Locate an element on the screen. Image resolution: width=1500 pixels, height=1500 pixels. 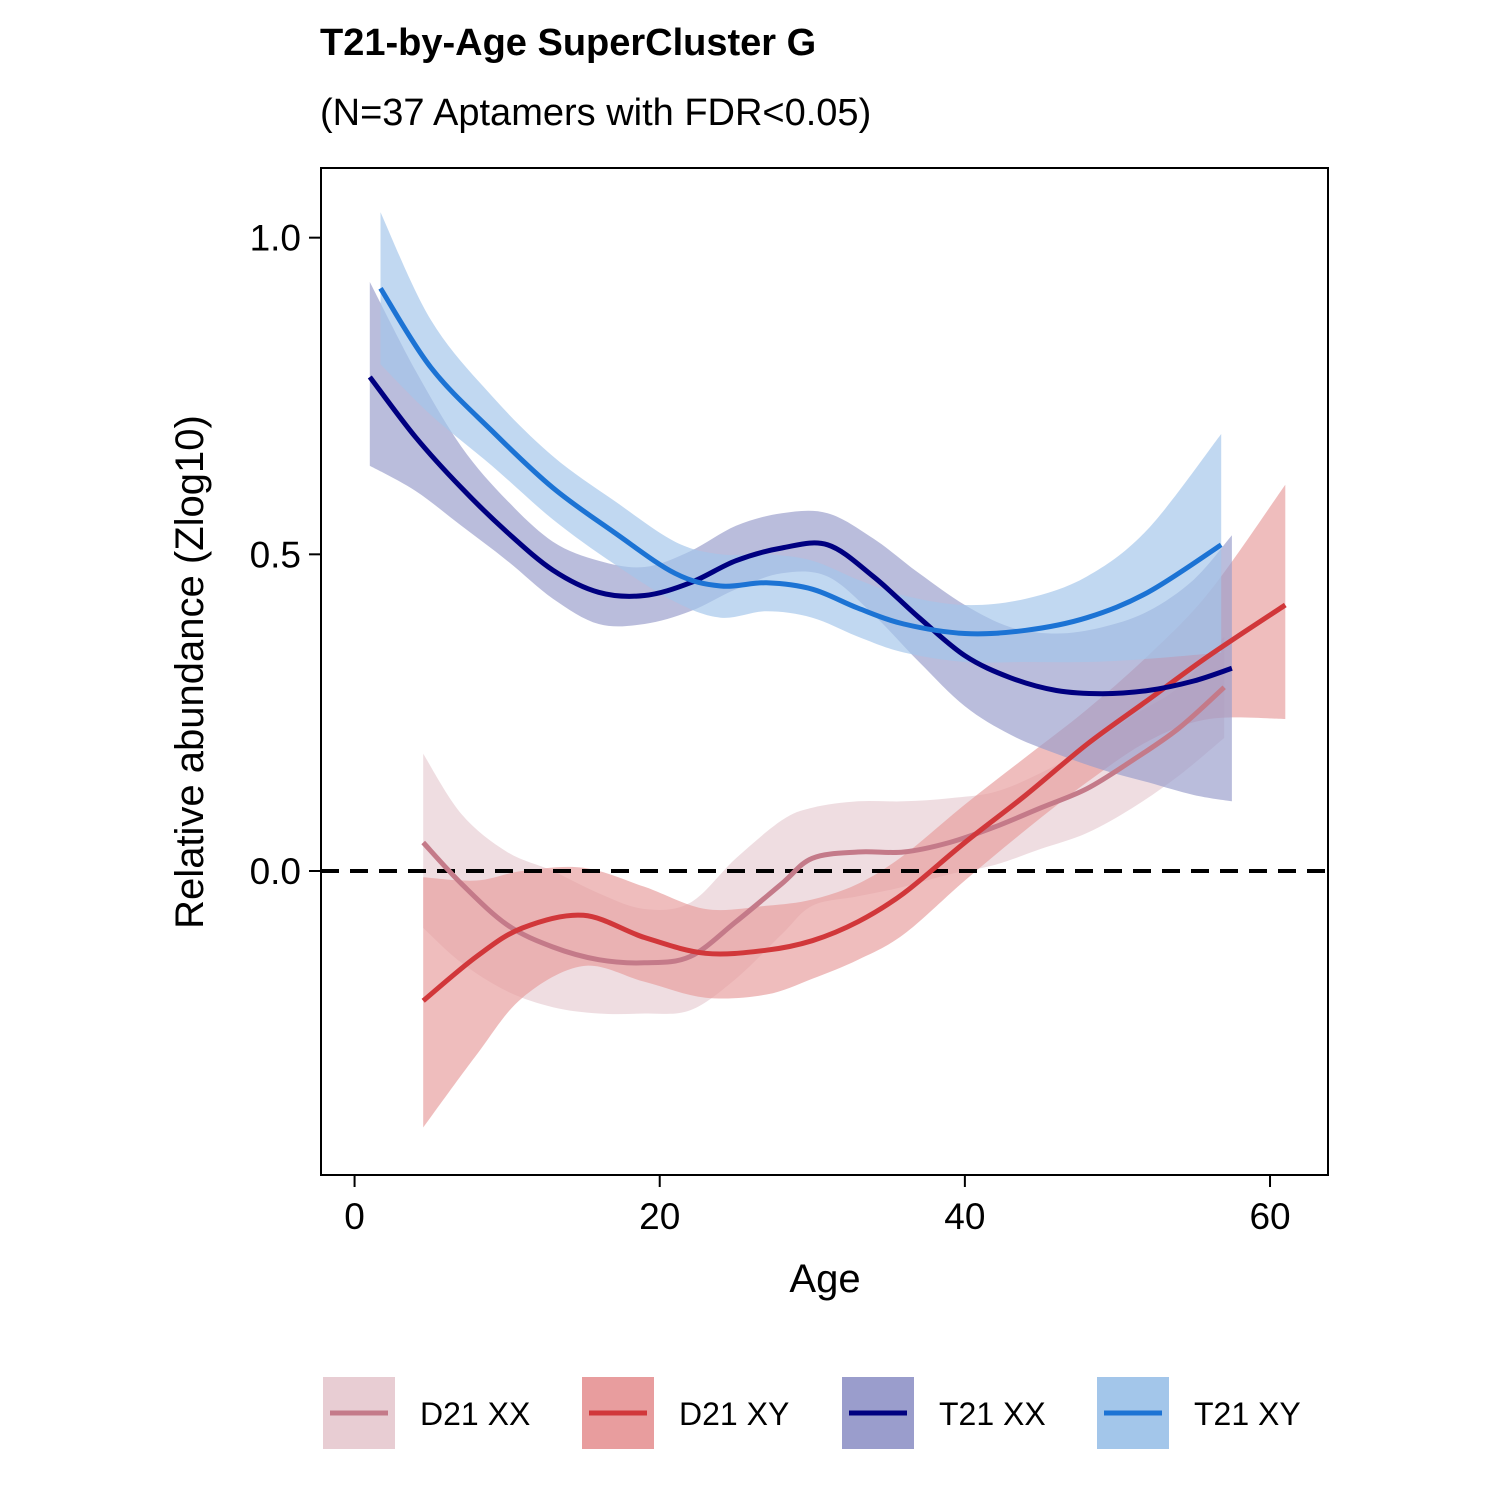
legend-label-t21-xy: T21 XY is located at coordinates (1247, 1414).